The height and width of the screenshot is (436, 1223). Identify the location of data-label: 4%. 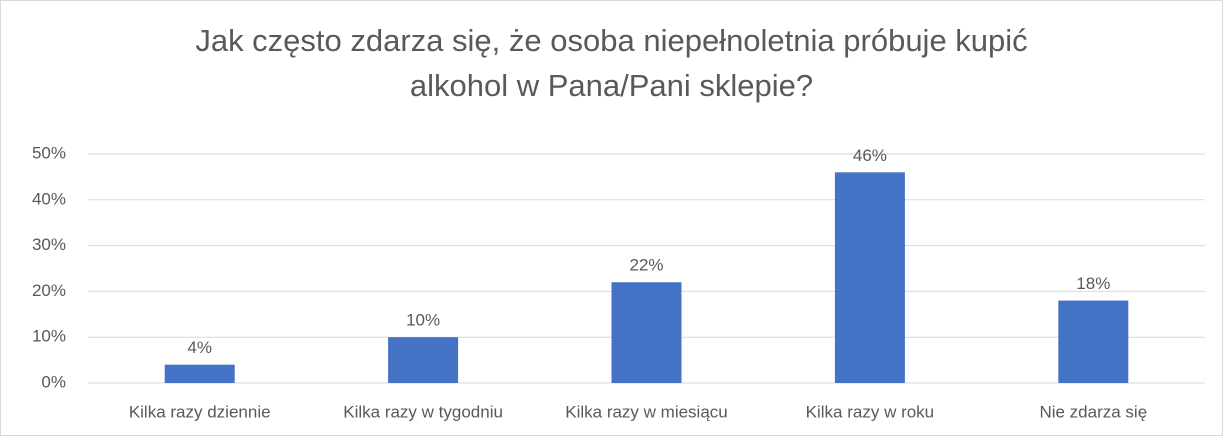
(199, 347).